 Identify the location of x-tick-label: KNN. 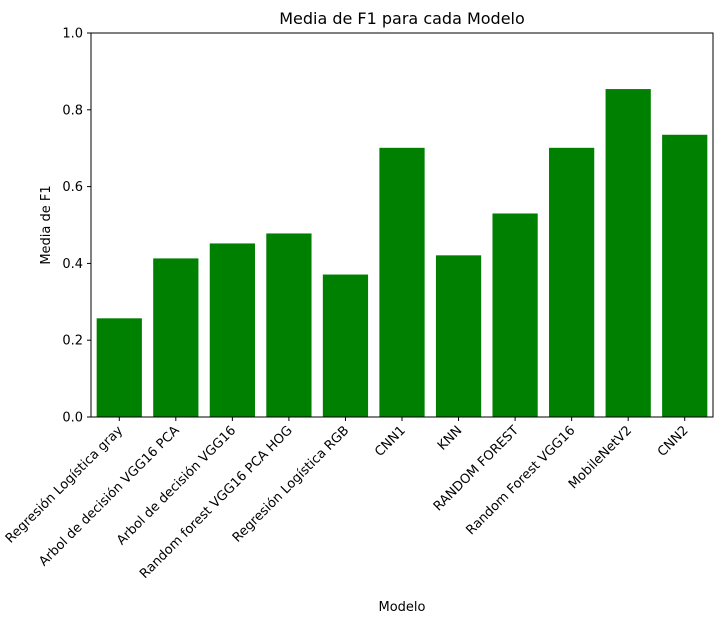
(450, 438).